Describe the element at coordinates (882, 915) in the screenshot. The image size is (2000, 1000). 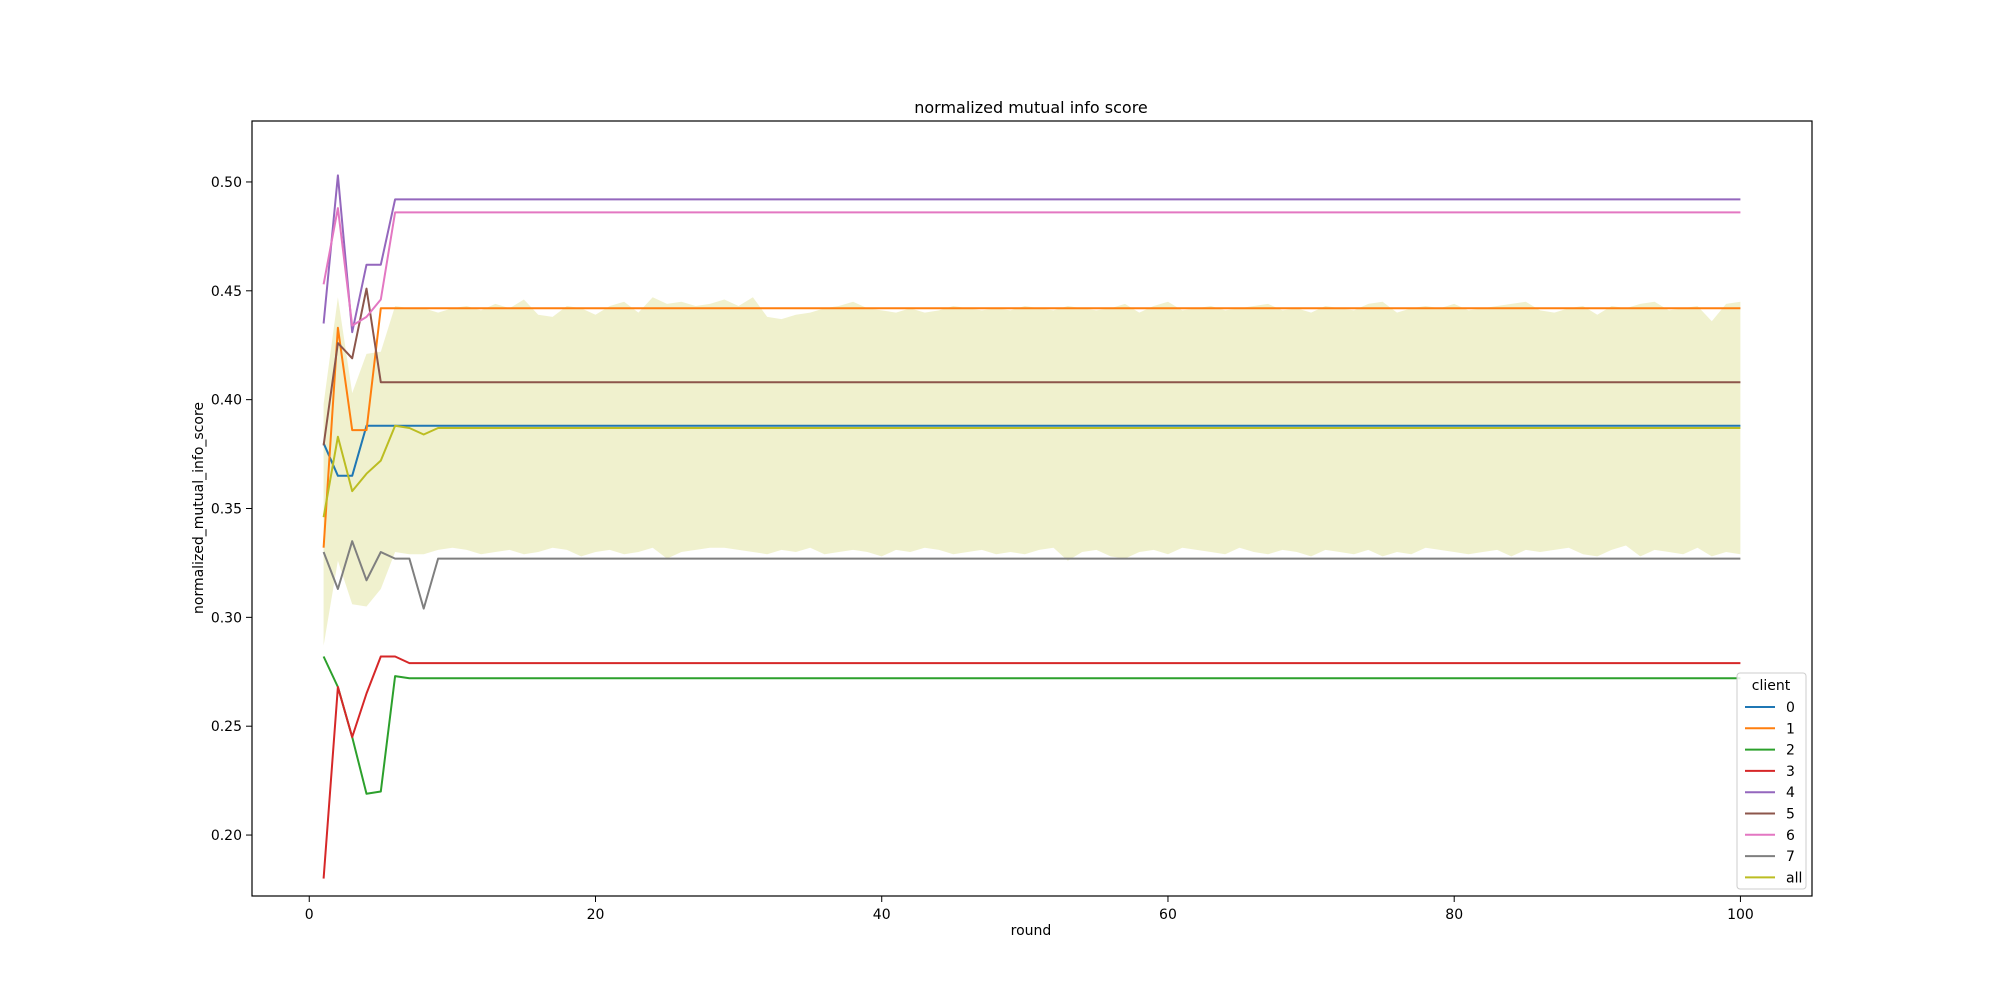
I see `x-tick-label: 40` at that location.